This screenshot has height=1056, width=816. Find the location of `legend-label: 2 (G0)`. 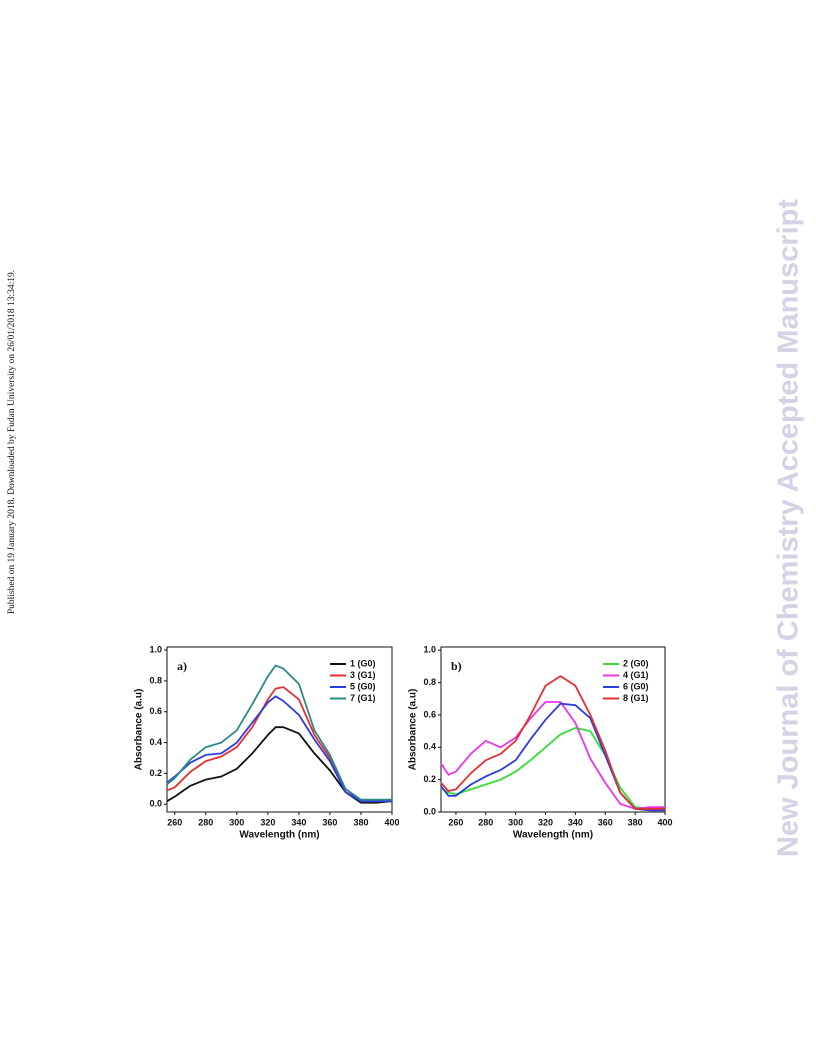

legend-label: 2 (G0) is located at coordinates (636, 663).